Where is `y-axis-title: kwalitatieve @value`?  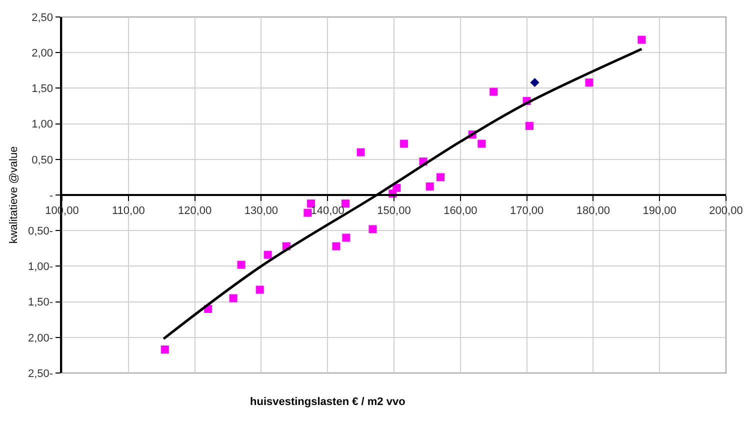
y-axis-title: kwalitatieve @value is located at coordinates (14, 195).